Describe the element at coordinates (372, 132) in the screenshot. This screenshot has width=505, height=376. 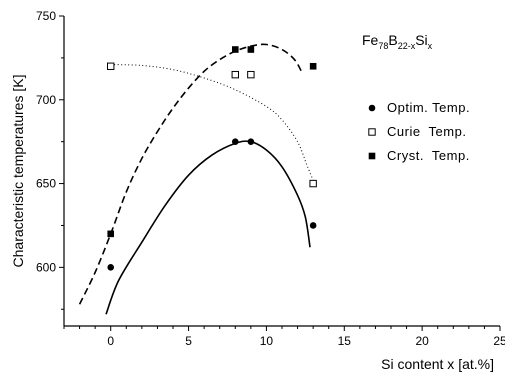
I see `curie-temp-legend-marker` at that location.